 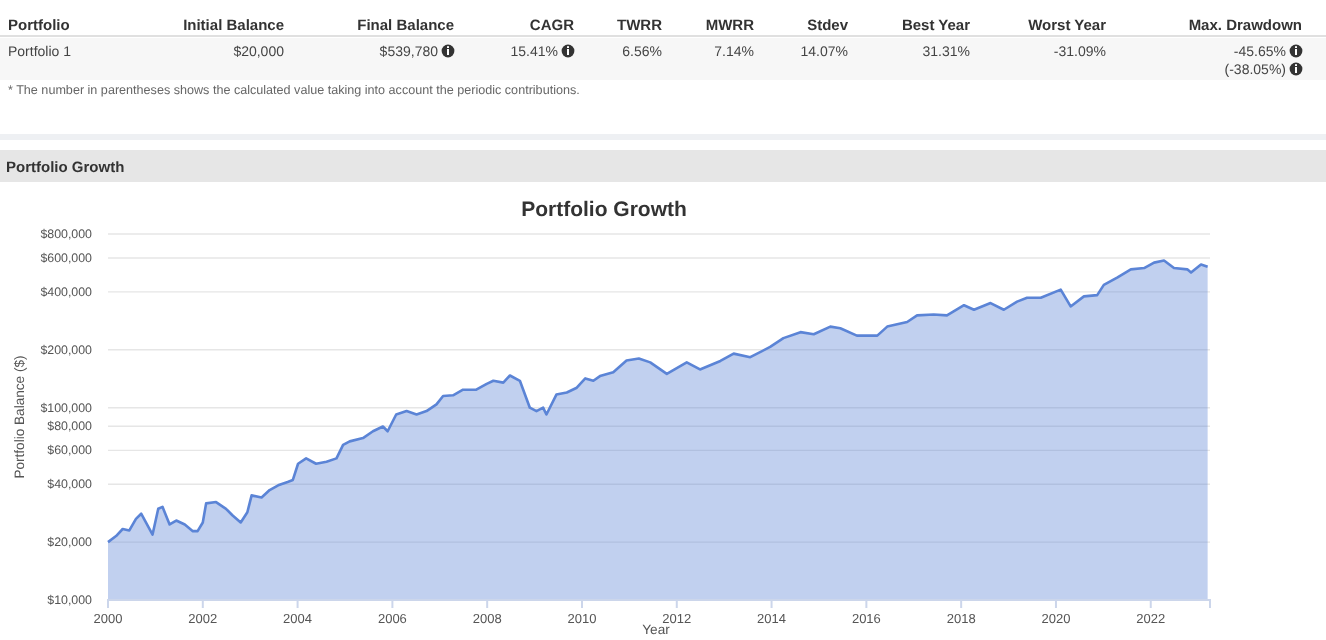 What do you see at coordinates (604, 210) in the screenshot?
I see `chart-title: Portfolio Growth` at bounding box center [604, 210].